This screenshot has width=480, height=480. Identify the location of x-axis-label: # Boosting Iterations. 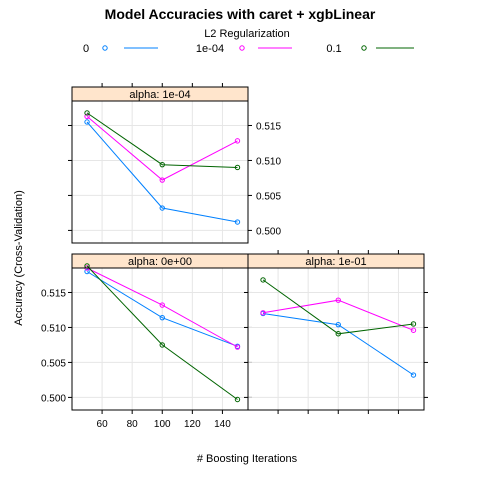
(247, 459).